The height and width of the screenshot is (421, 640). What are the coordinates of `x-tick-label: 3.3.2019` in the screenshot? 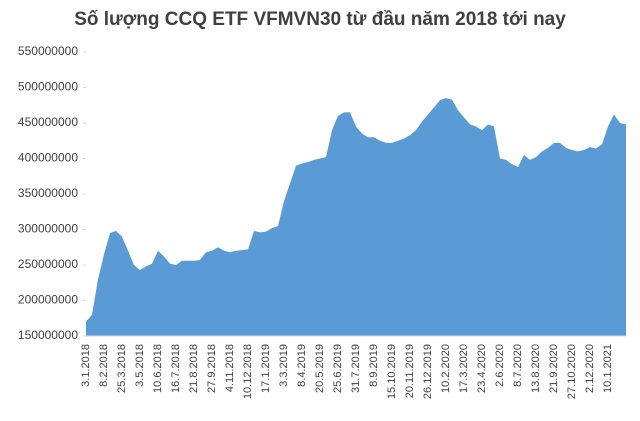 It's located at (284, 365).